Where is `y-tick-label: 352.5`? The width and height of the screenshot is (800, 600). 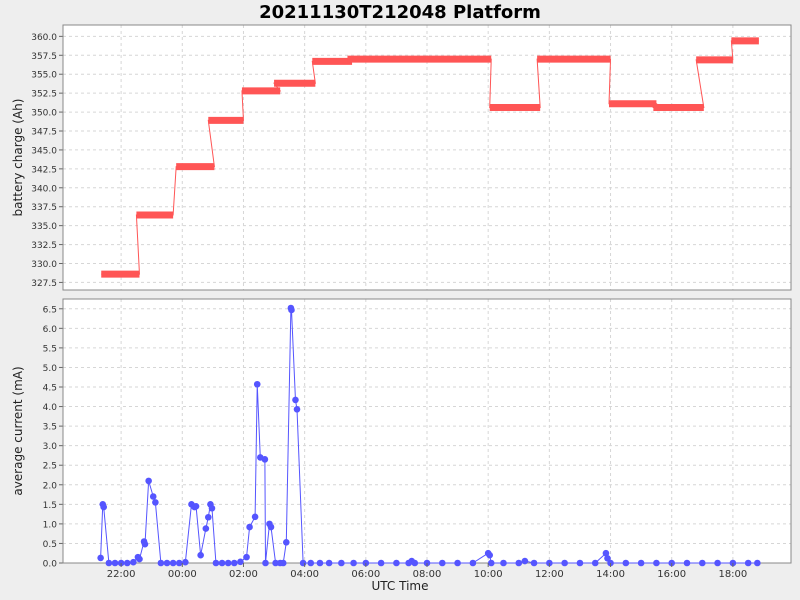
y-tick-label: 352.5 is located at coordinates (44, 95).